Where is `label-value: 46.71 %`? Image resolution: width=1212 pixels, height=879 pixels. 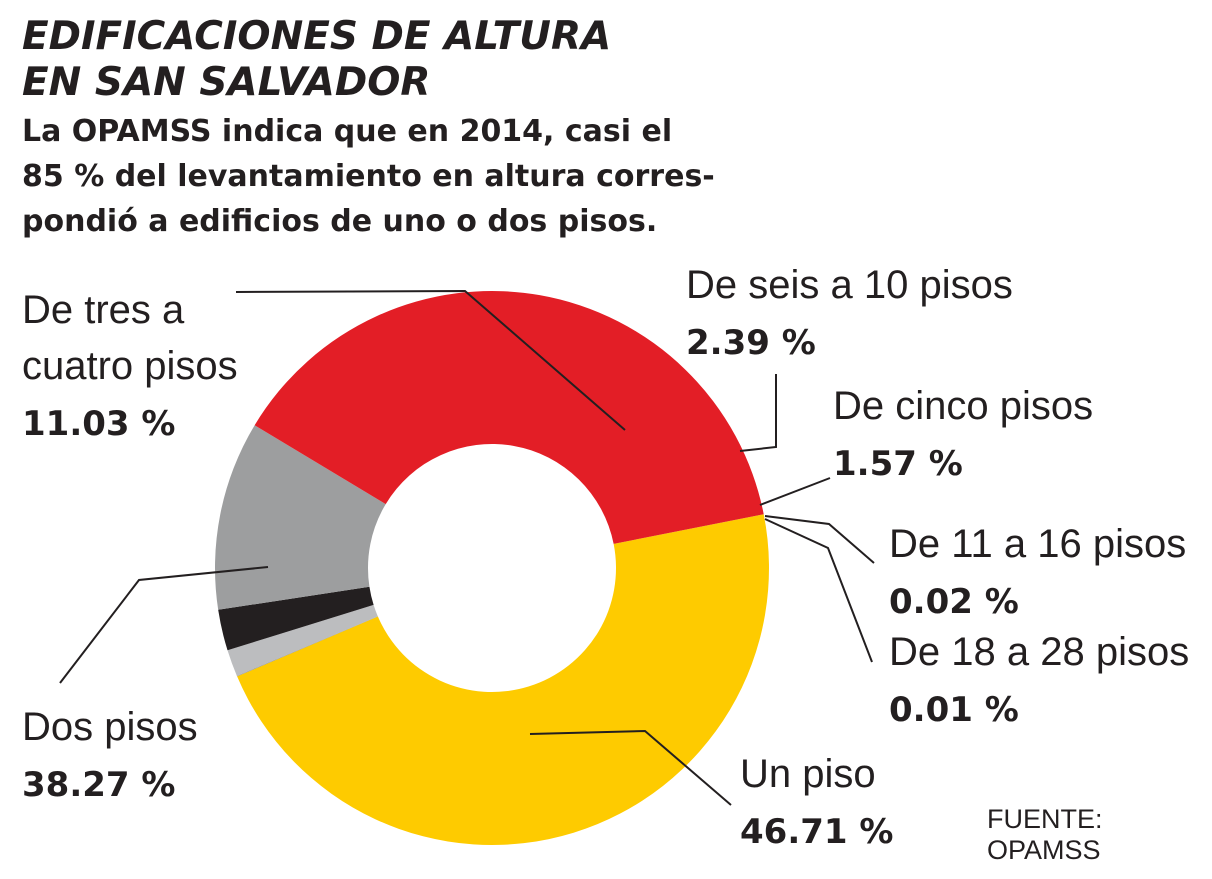
label-value: 46.71 % is located at coordinates (817, 832).